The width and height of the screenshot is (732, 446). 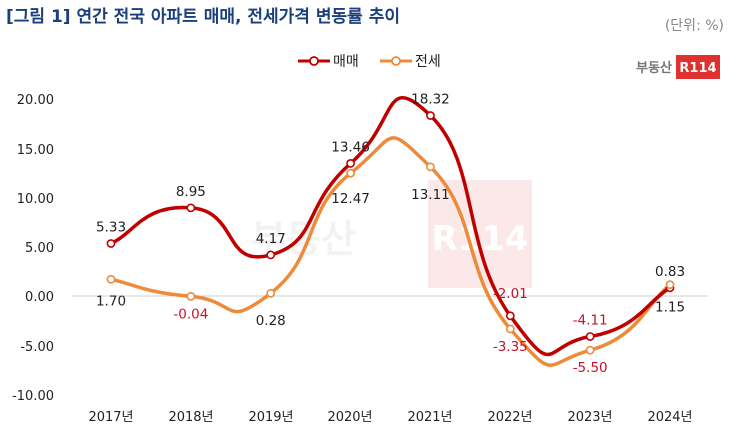 I want to click on brand-box, so click(x=698, y=67).